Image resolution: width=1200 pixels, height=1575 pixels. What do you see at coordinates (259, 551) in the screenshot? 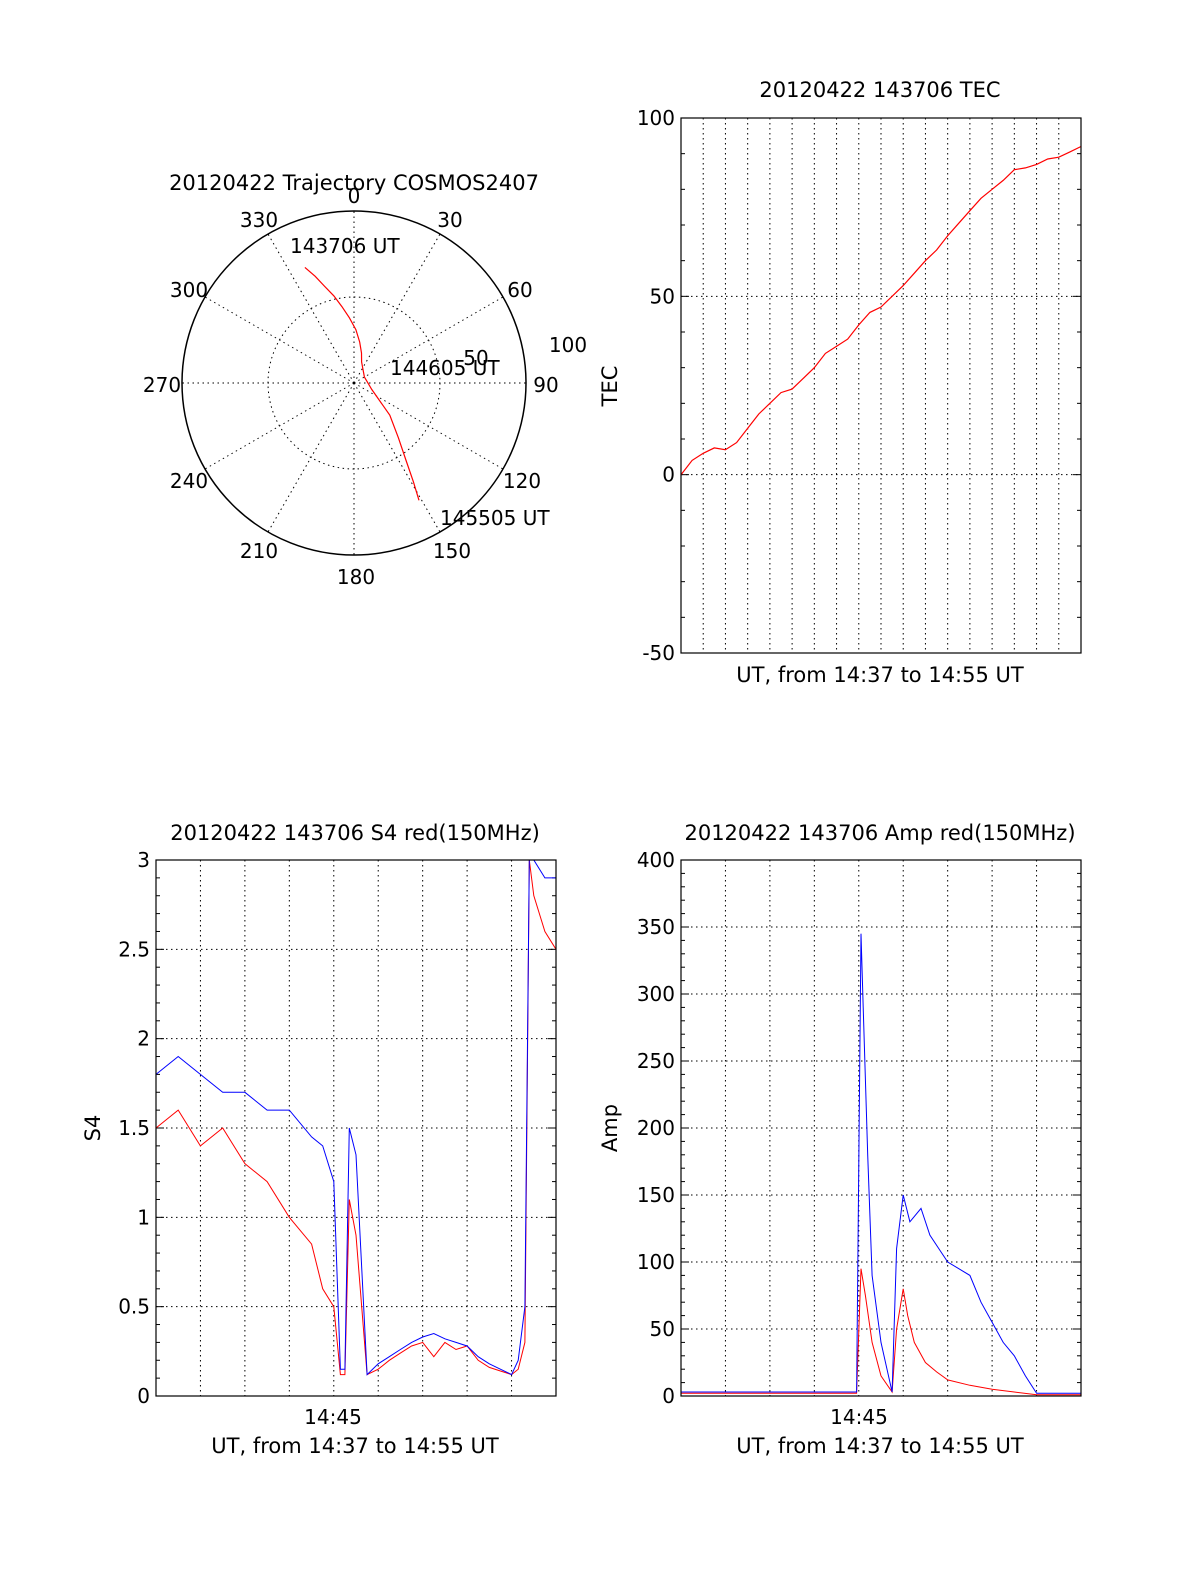
I see `polar-angle-label: 210` at bounding box center [259, 551].